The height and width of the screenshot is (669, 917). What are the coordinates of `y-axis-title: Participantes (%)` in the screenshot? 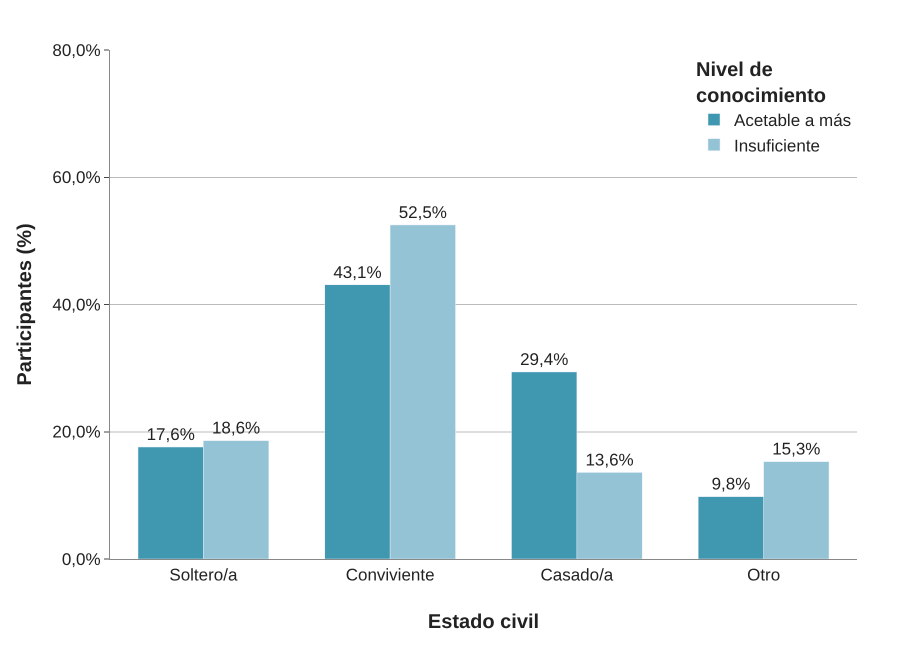 It's located at (25, 304).